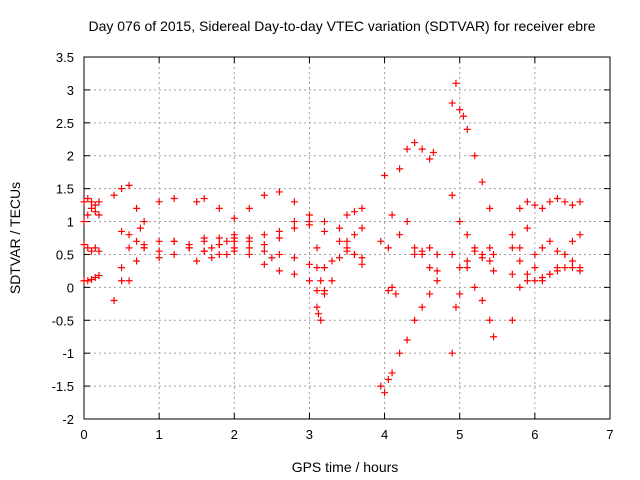  What do you see at coordinates (65, 254) in the screenshot?
I see `y-tick-label: 0.5` at bounding box center [65, 254].